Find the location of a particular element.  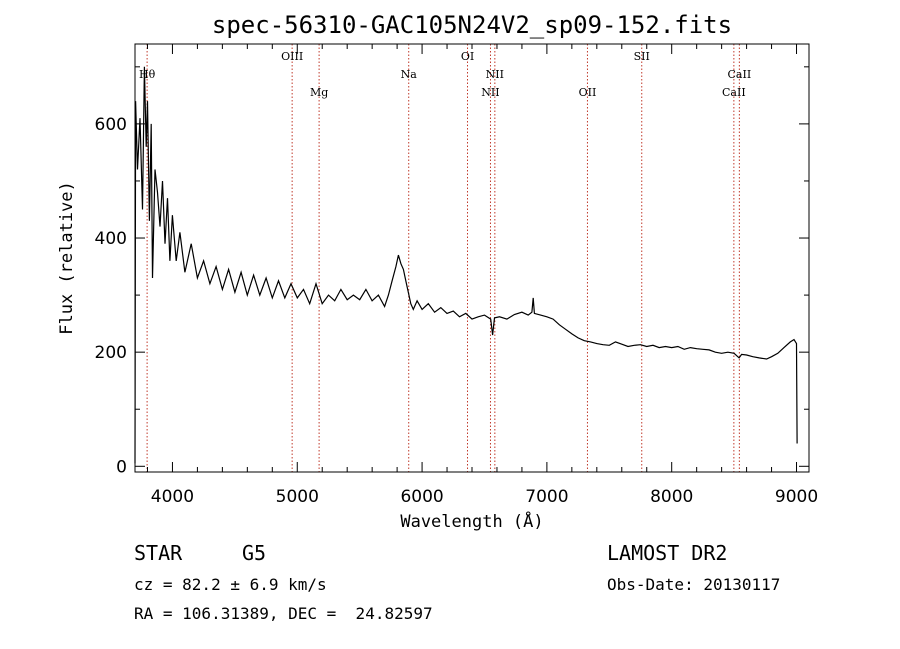

x-axis-label: Wavelength (Å) is located at coordinates (471, 521).